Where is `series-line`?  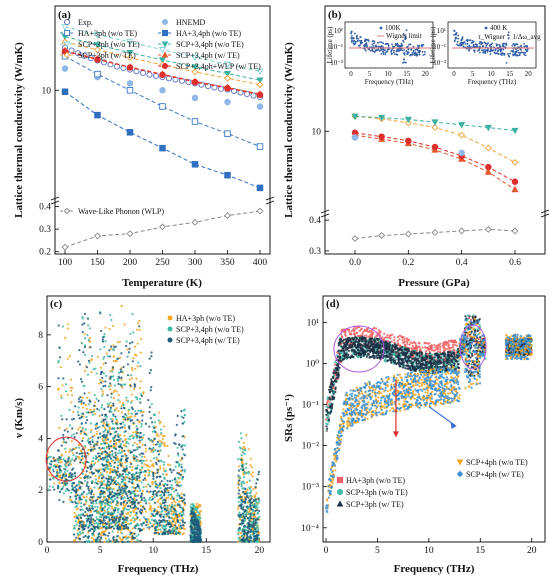 series-line is located at coordinates (435, 162).